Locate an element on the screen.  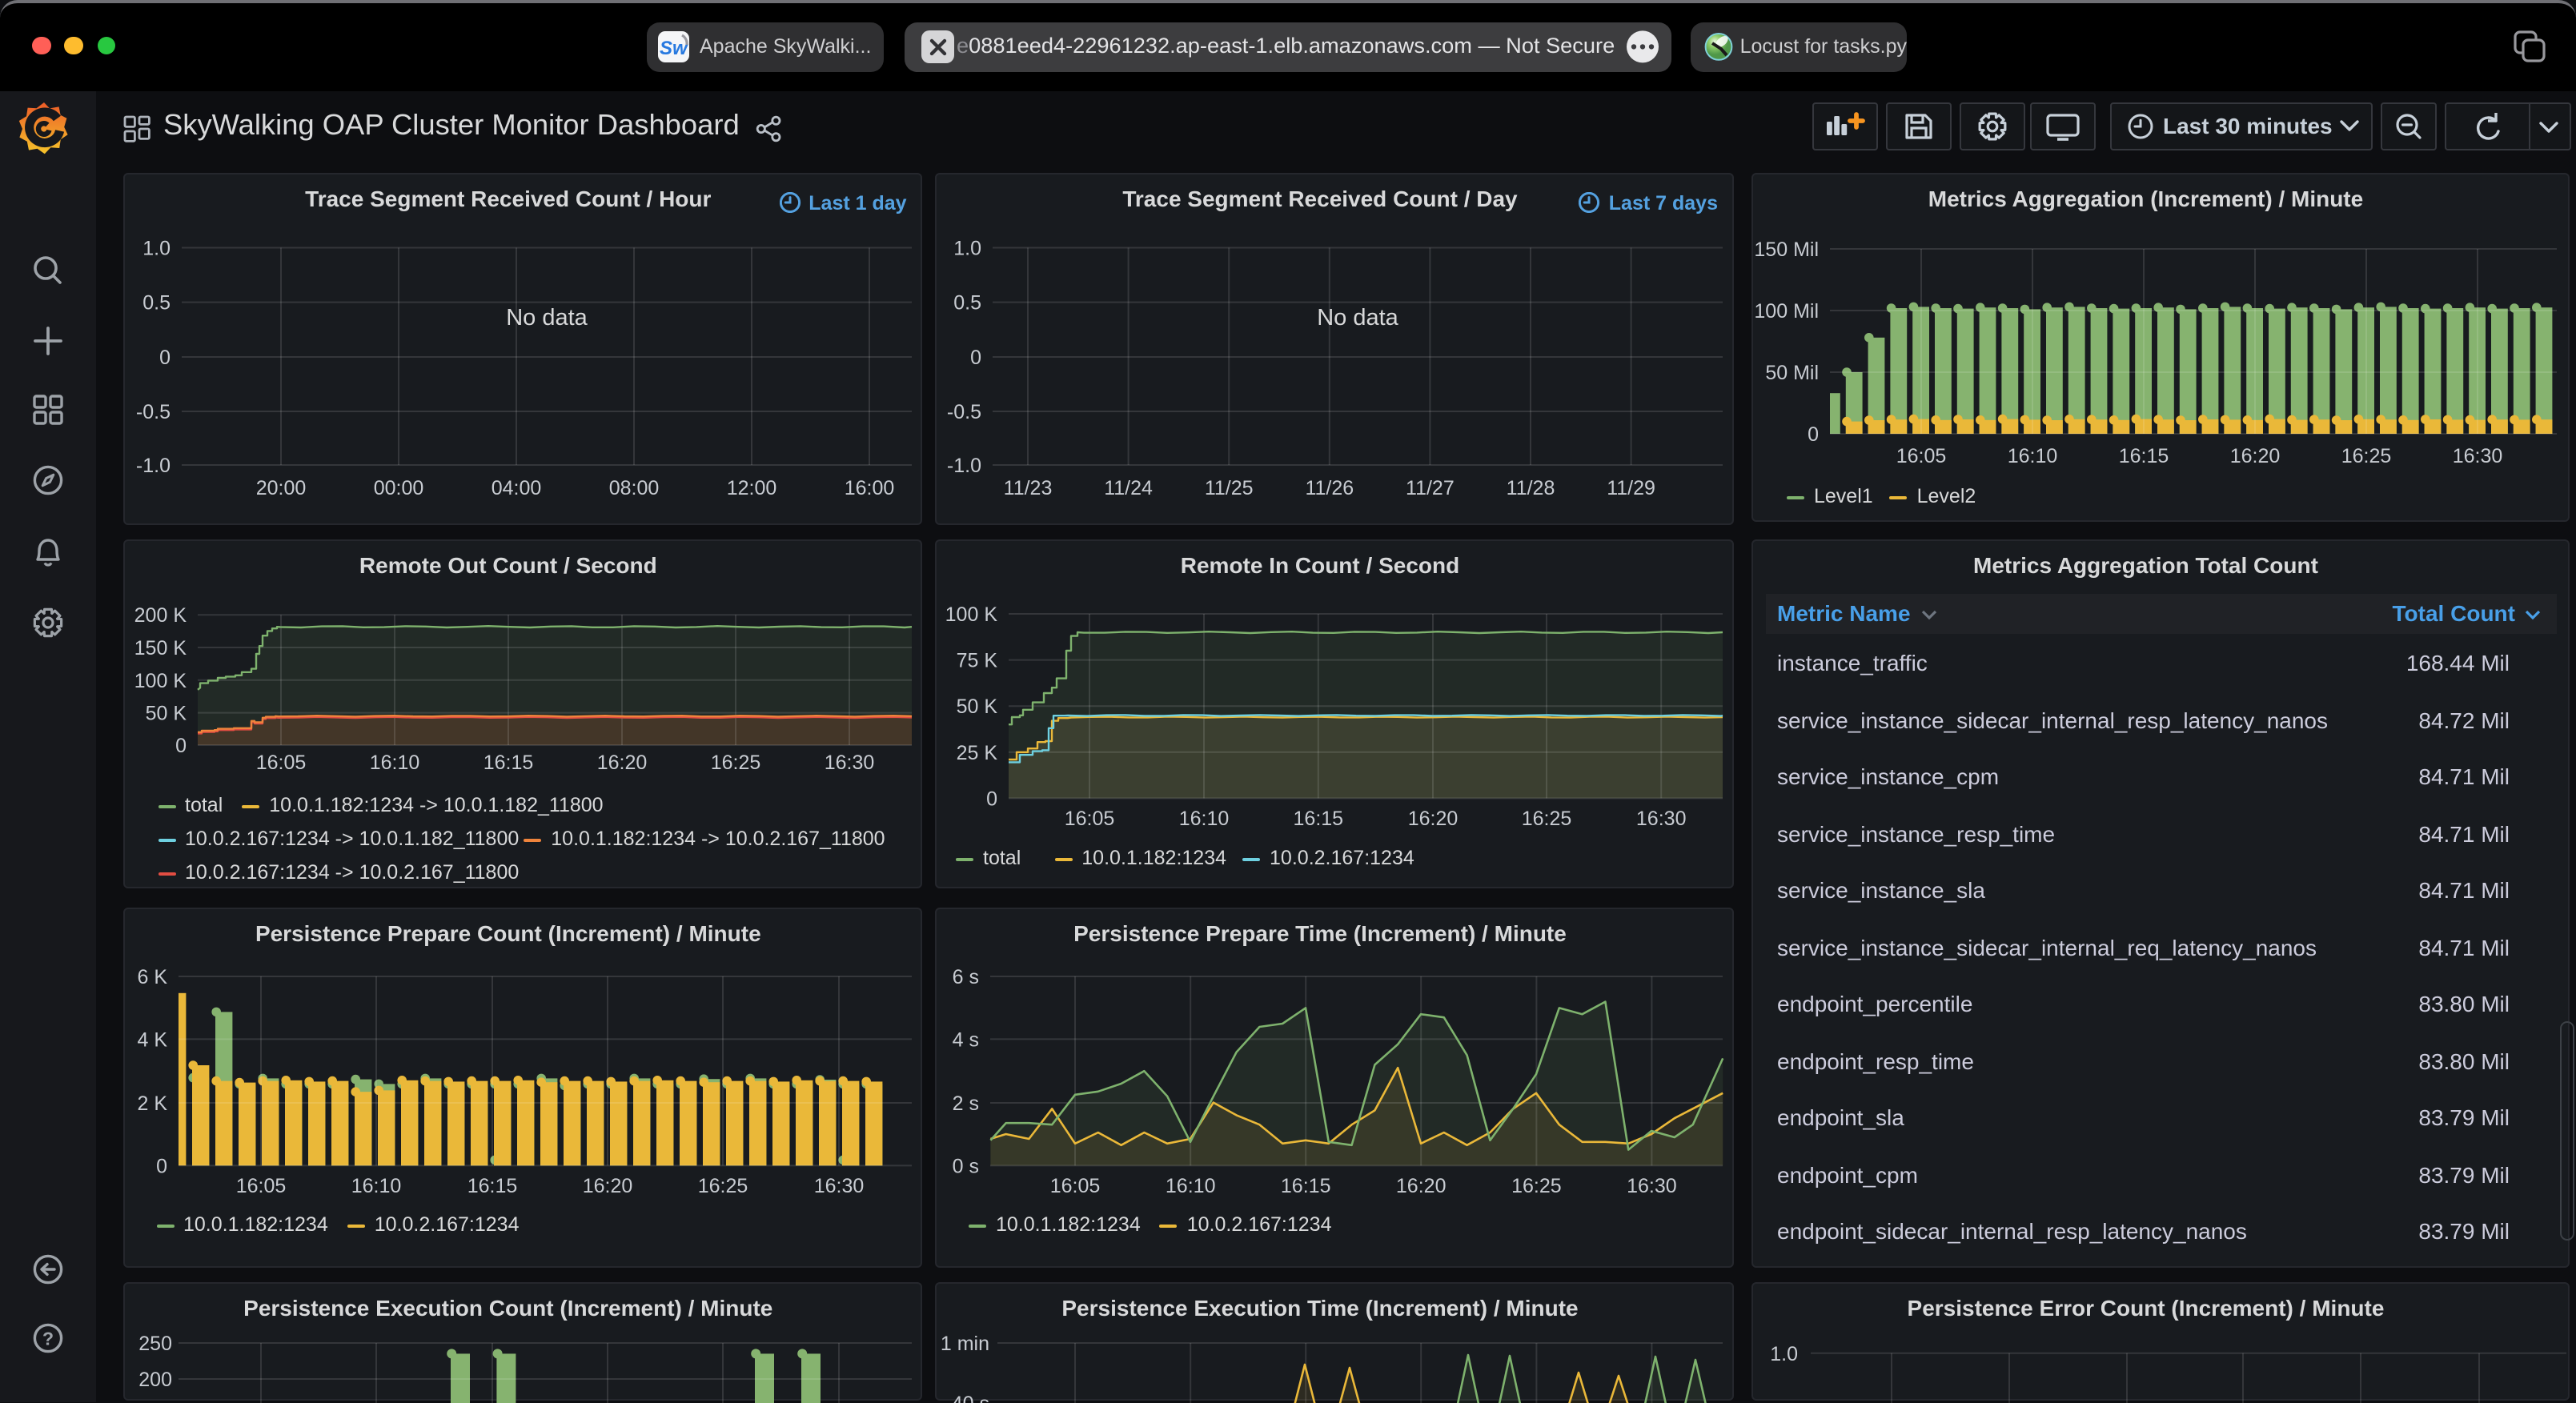
svg-text: 11/26 is located at coordinates (1330, 488).